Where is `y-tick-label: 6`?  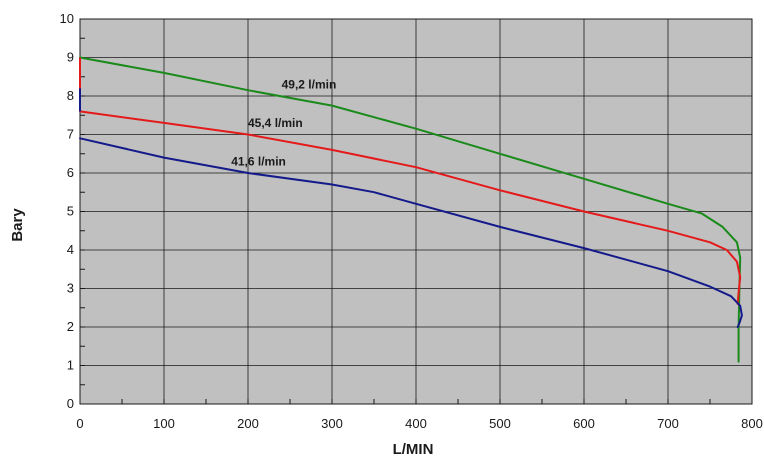
y-tick-label: 6 is located at coordinates (70, 172).